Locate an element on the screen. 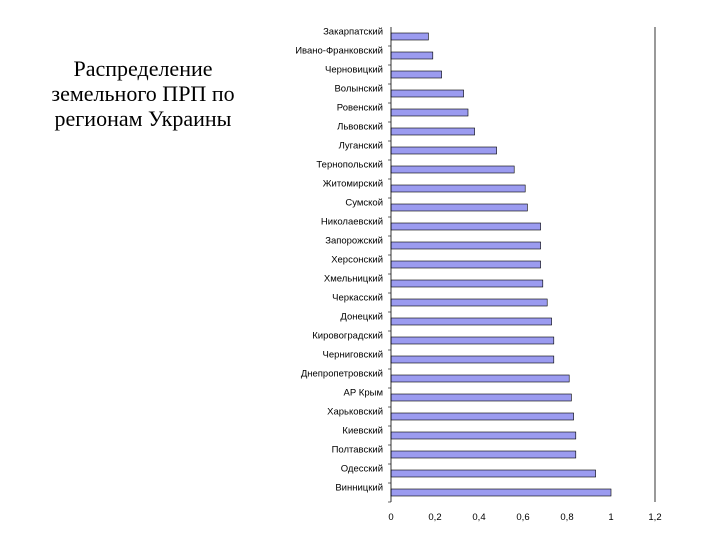 The height and width of the screenshot is (540, 720). category-label: Житомирский is located at coordinates (353, 184).